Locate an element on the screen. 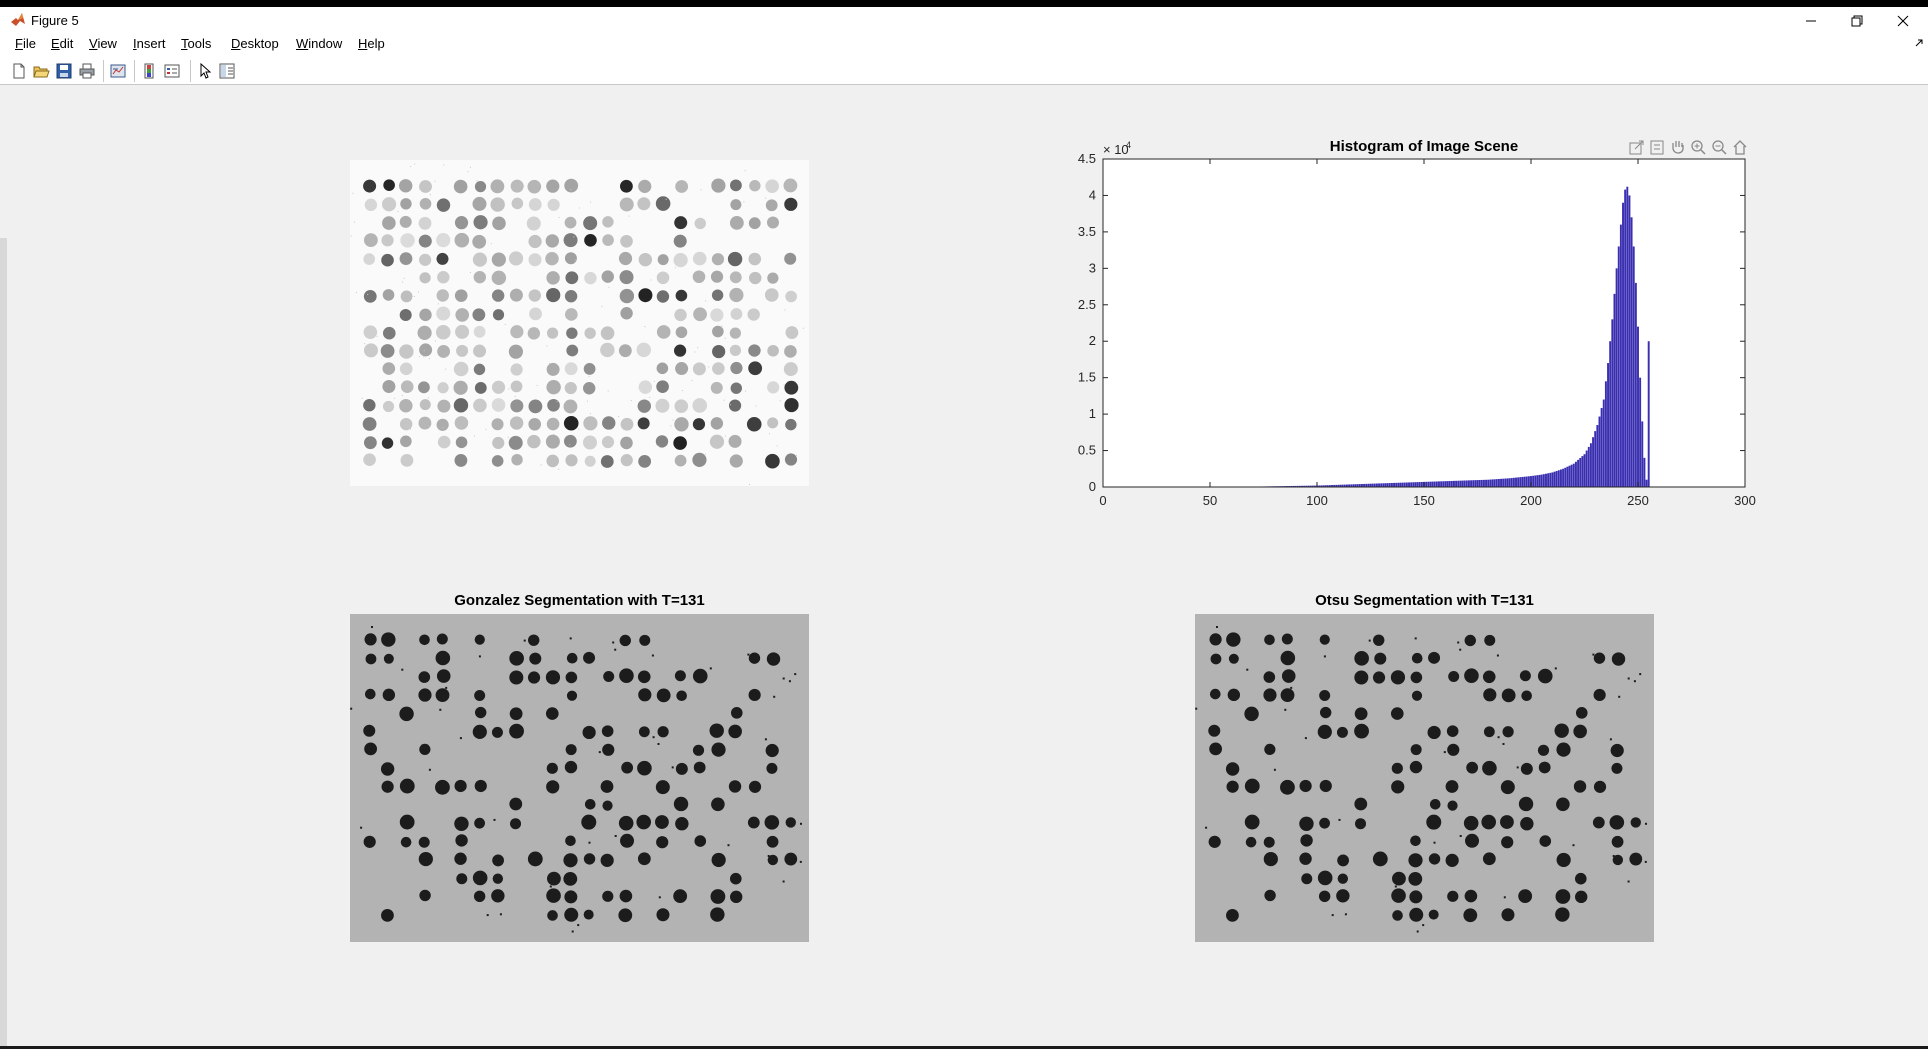 The width and height of the screenshot is (1928, 1049). original-image is located at coordinates (579, 323).